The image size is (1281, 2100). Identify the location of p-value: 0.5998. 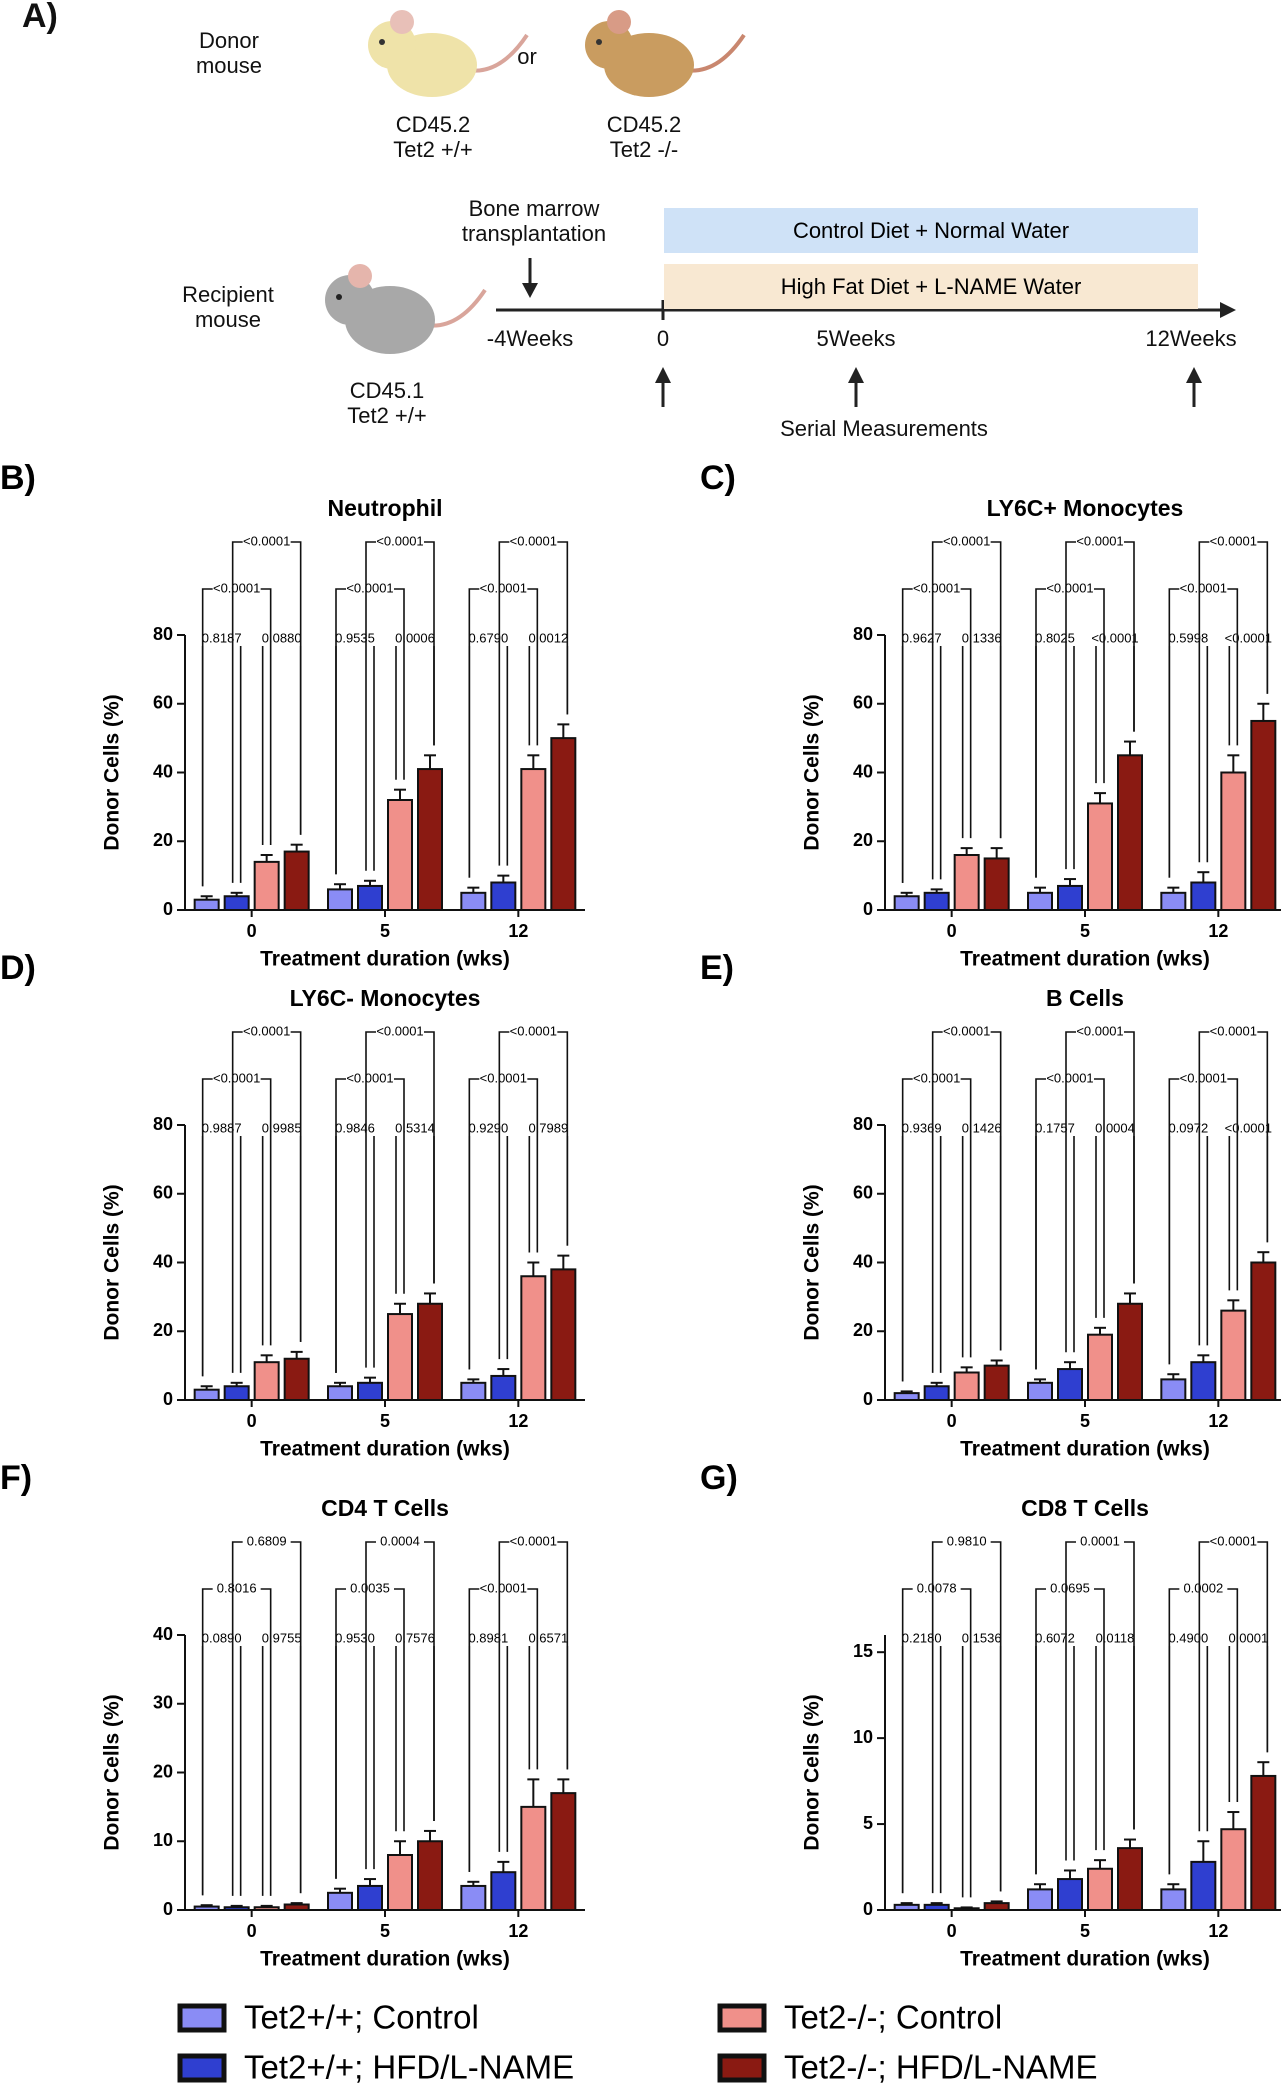
(1188, 637).